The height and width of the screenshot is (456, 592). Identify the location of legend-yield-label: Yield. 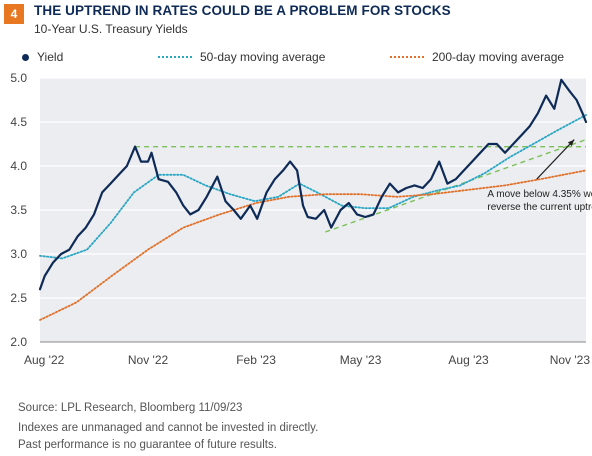
(50, 57).